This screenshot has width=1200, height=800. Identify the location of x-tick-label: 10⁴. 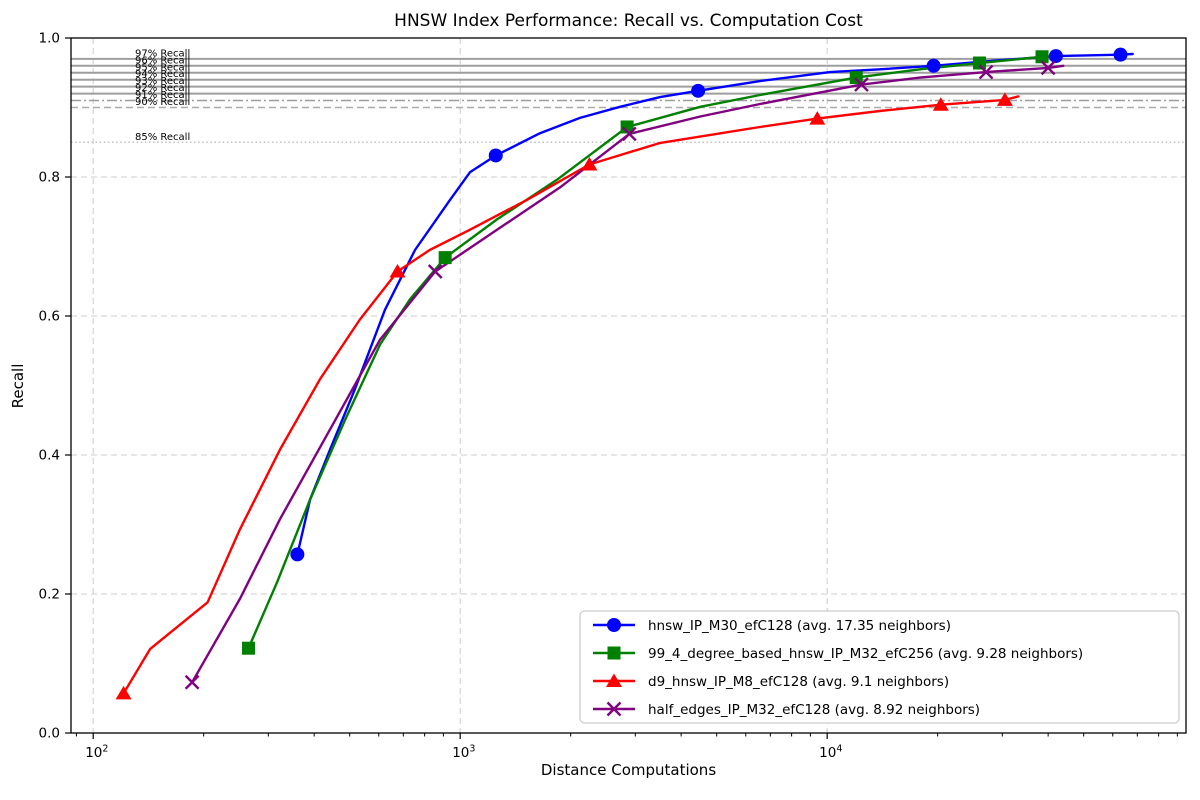
(830, 753).